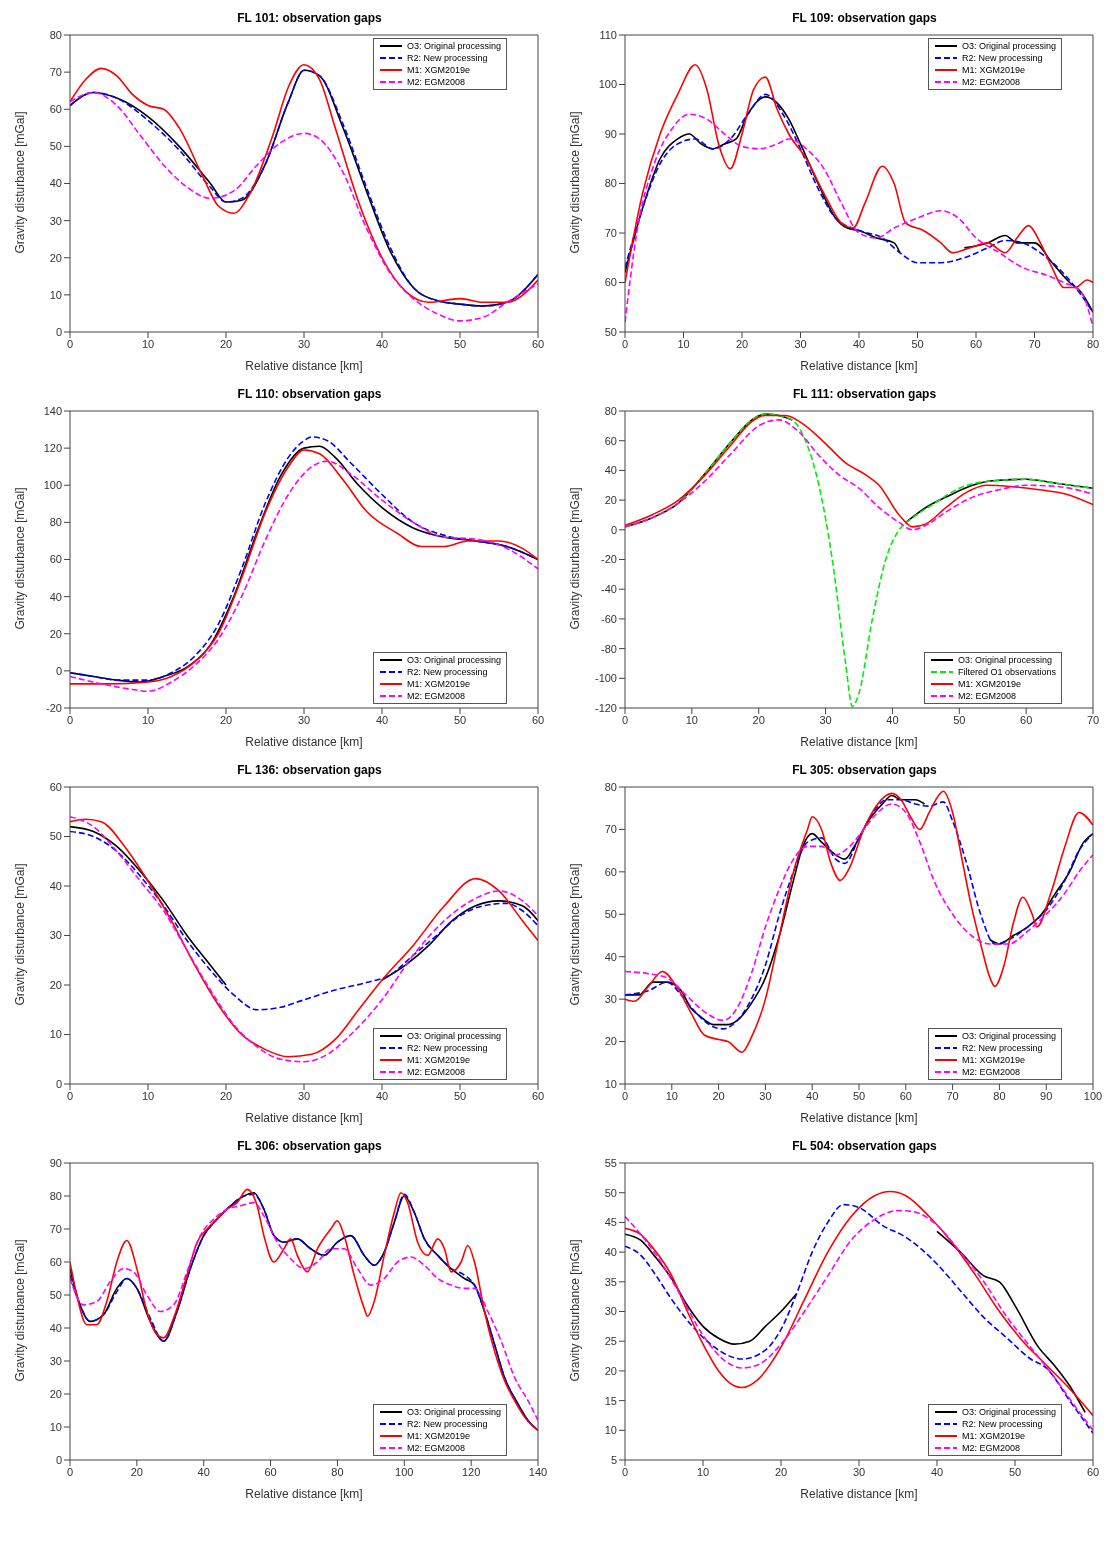 The image size is (1117, 1559). Describe the element at coordinates (1046, 1095) in the screenshot. I see `x-tick-label: 90` at that location.